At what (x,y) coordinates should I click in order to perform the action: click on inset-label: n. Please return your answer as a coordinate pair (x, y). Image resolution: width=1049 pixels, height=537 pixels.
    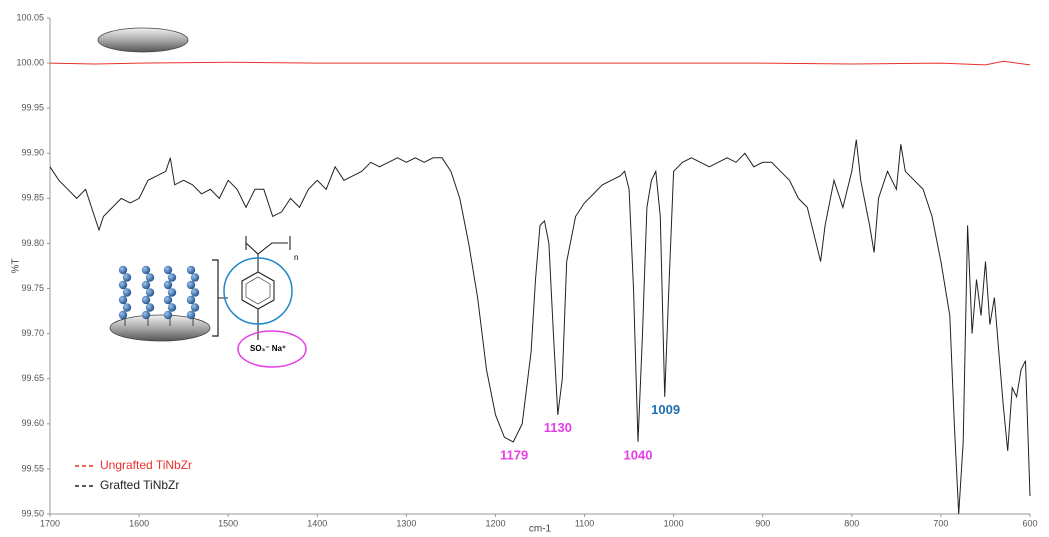
    Looking at the image, I should click on (296, 257).